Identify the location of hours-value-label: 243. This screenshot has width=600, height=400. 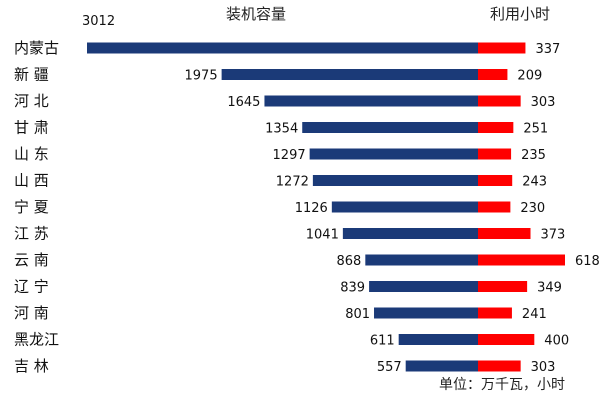
(534, 182).